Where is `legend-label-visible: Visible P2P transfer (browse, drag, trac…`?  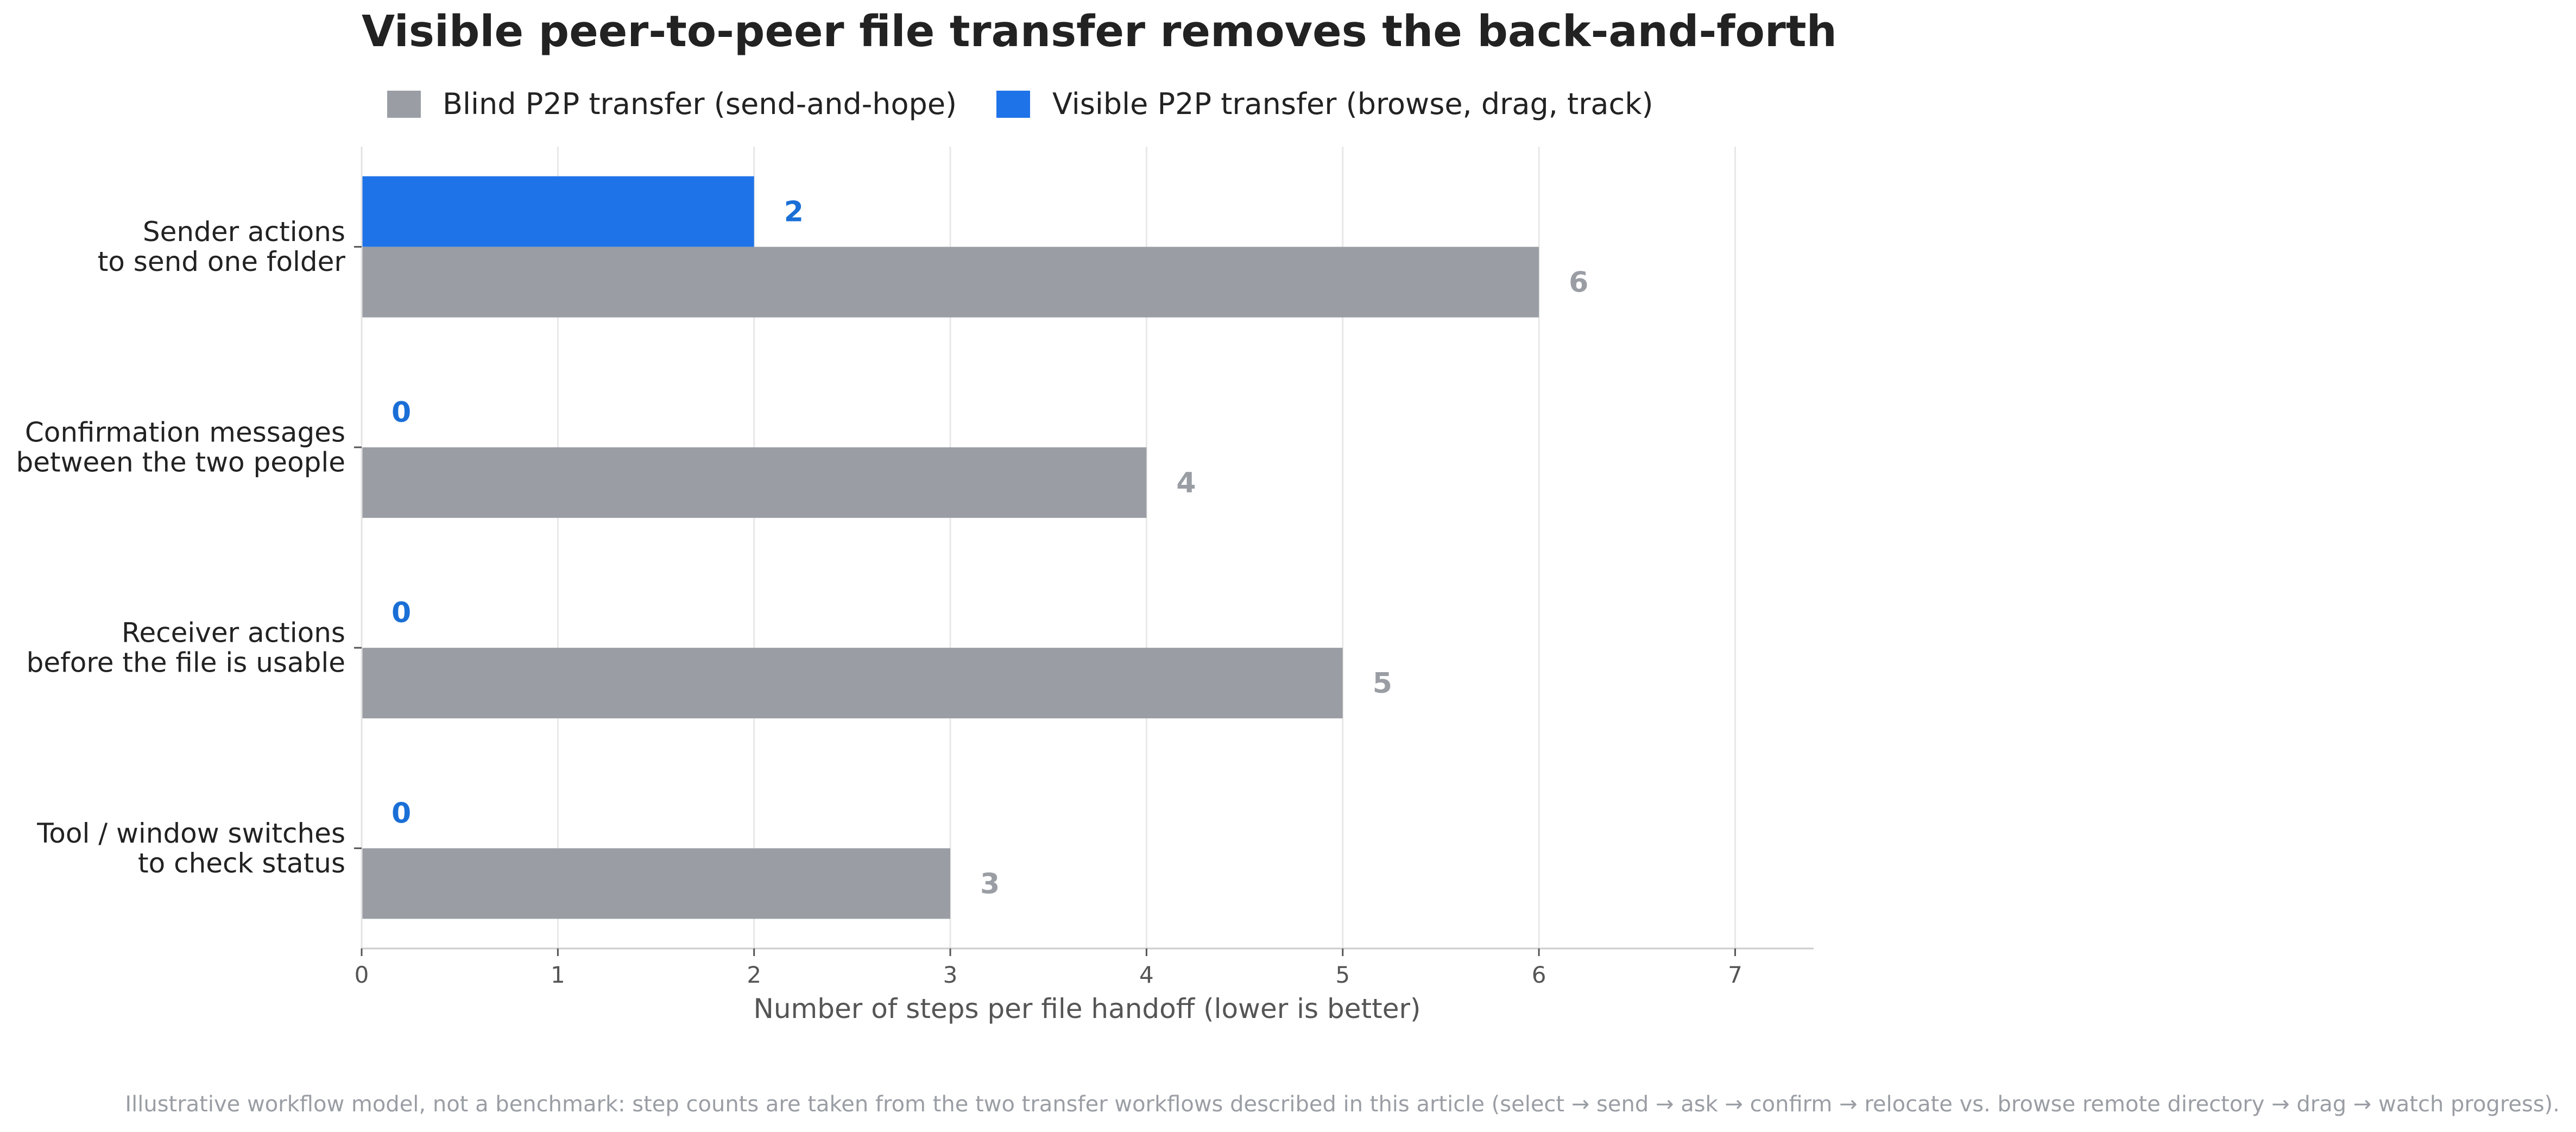
legend-label-visible: Visible P2P transfer (browse, drag, trac… is located at coordinates (1353, 104).